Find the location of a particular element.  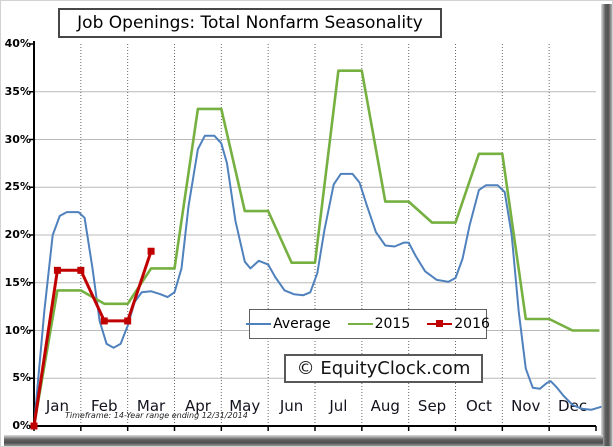

y-axis-label: 0% is located at coordinates (21, 425).